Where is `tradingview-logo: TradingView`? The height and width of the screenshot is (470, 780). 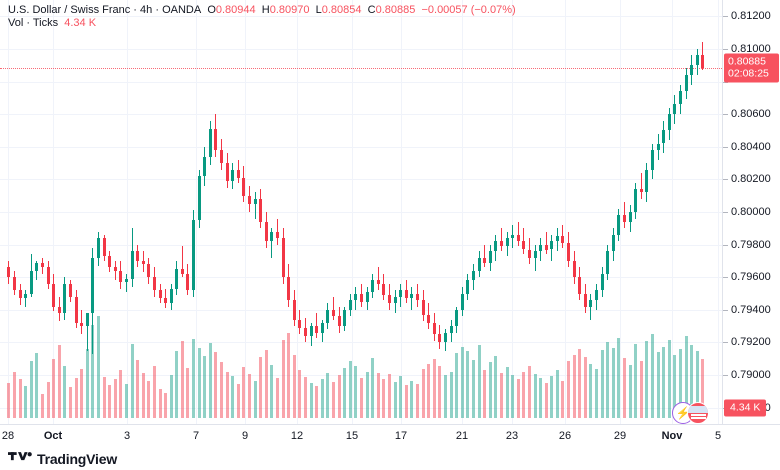 tradingview-logo: TradingView is located at coordinates (62, 459).